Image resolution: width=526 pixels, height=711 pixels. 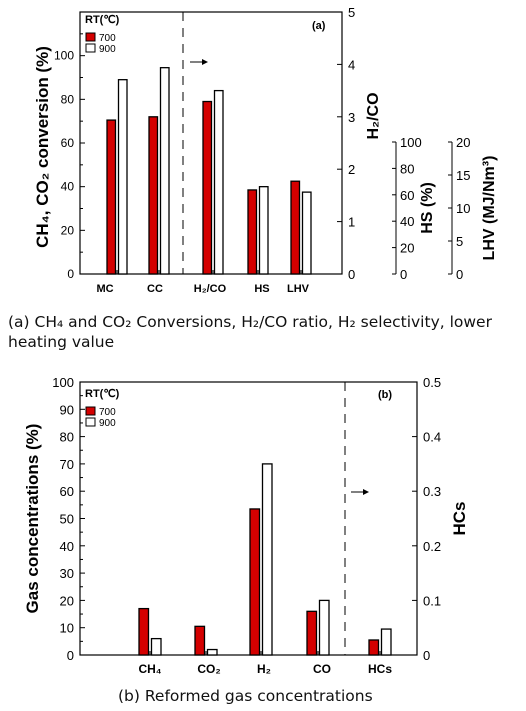 I want to click on right-tick-label-lhv: 5, so click(x=459, y=241).